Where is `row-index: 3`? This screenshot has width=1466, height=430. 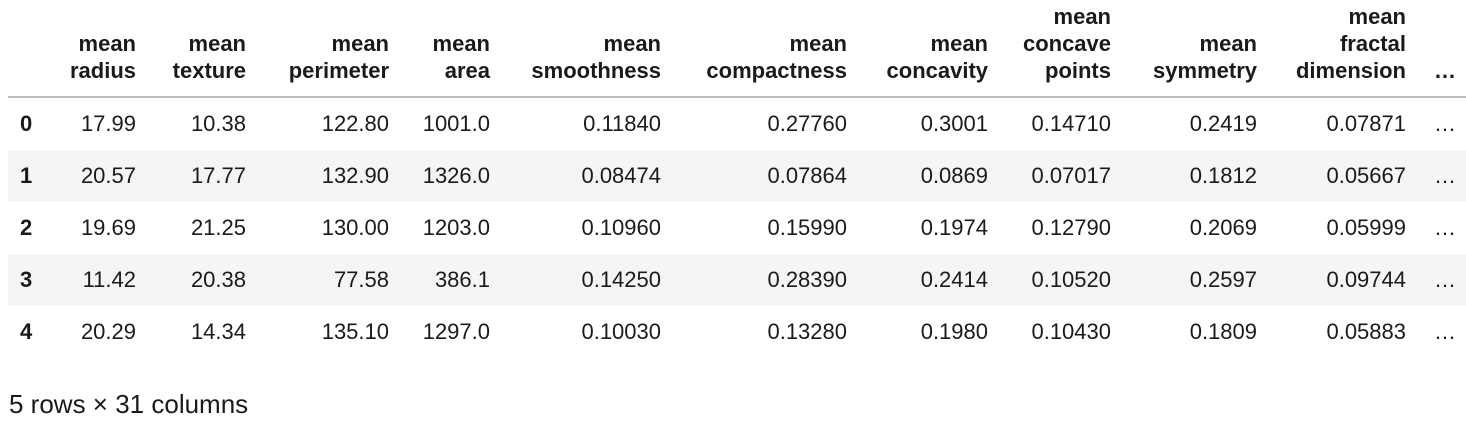
row-index: 3 is located at coordinates (26, 279).